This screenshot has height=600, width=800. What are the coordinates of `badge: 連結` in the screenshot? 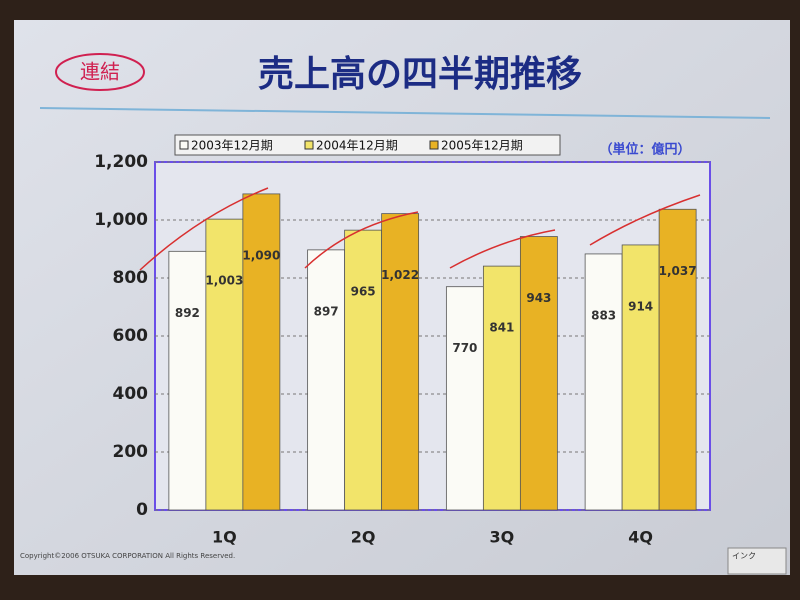 It's located at (100, 72).